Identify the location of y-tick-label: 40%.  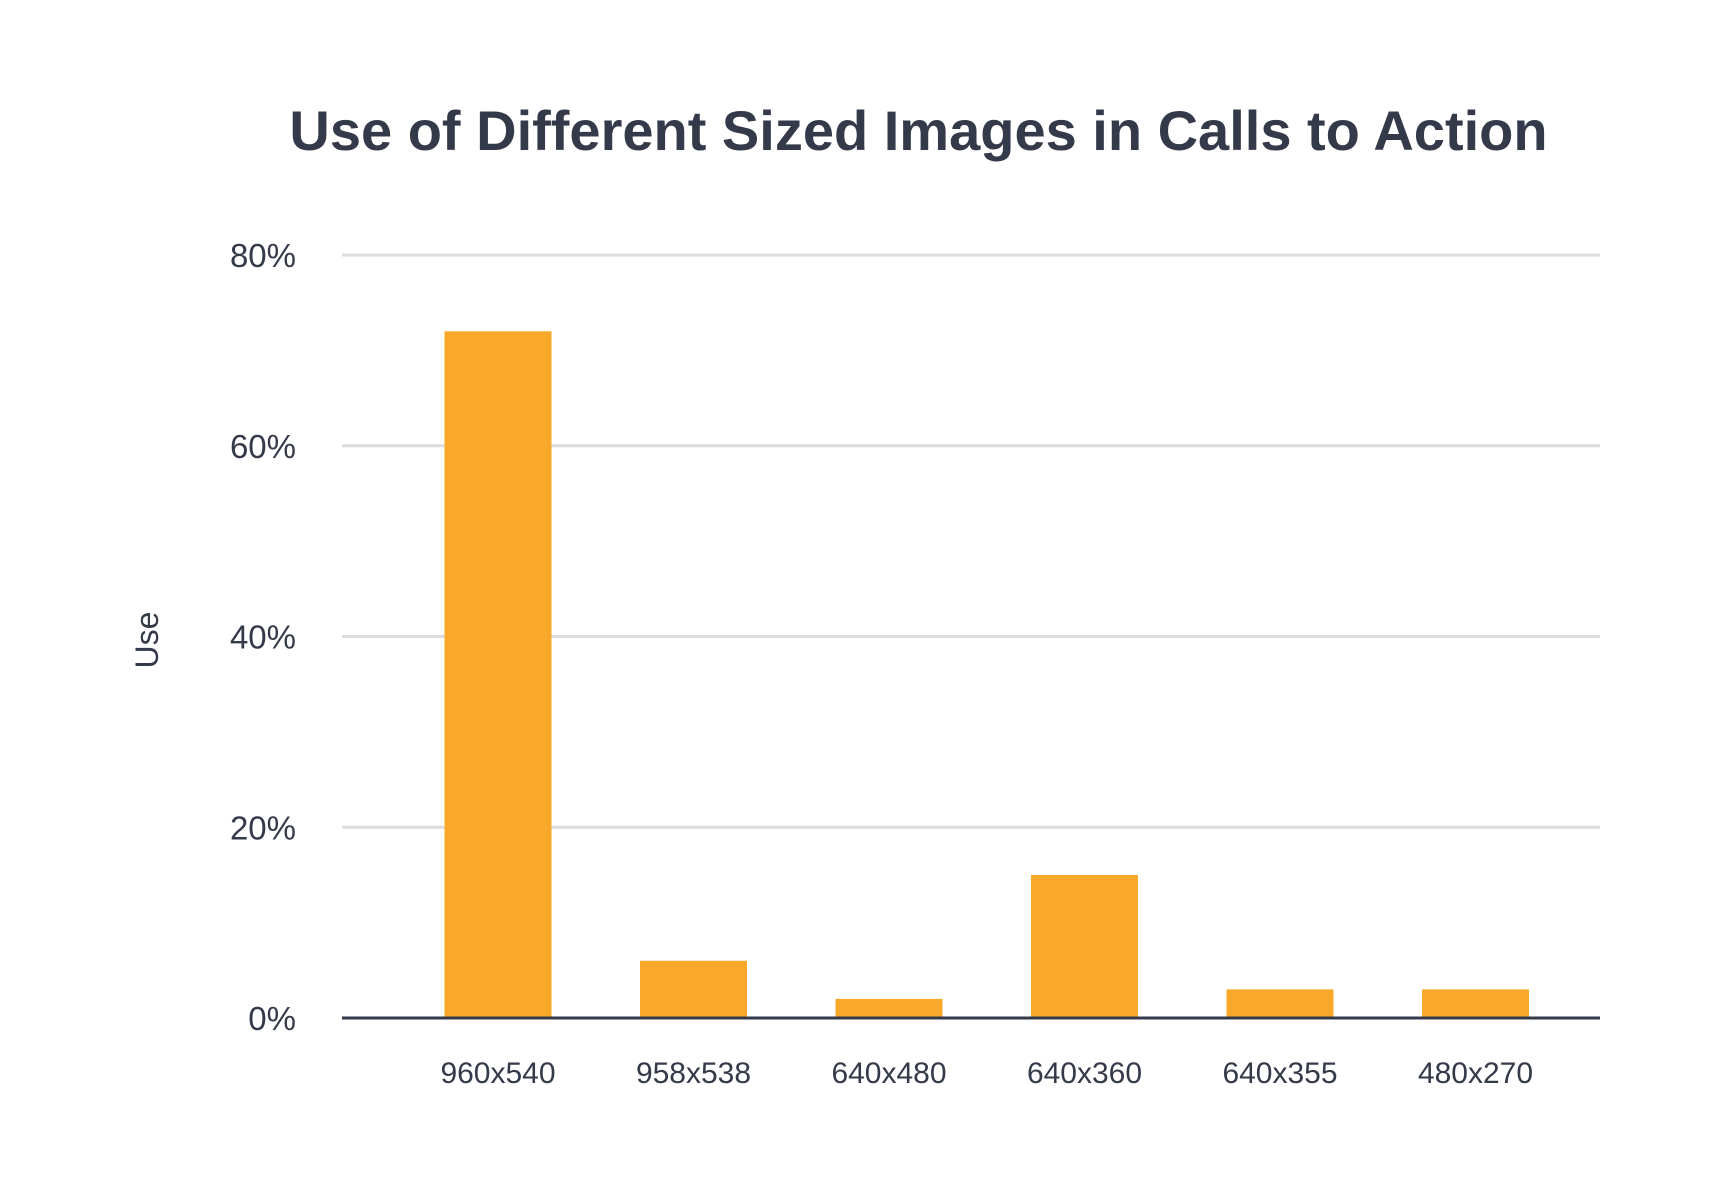
(263, 637).